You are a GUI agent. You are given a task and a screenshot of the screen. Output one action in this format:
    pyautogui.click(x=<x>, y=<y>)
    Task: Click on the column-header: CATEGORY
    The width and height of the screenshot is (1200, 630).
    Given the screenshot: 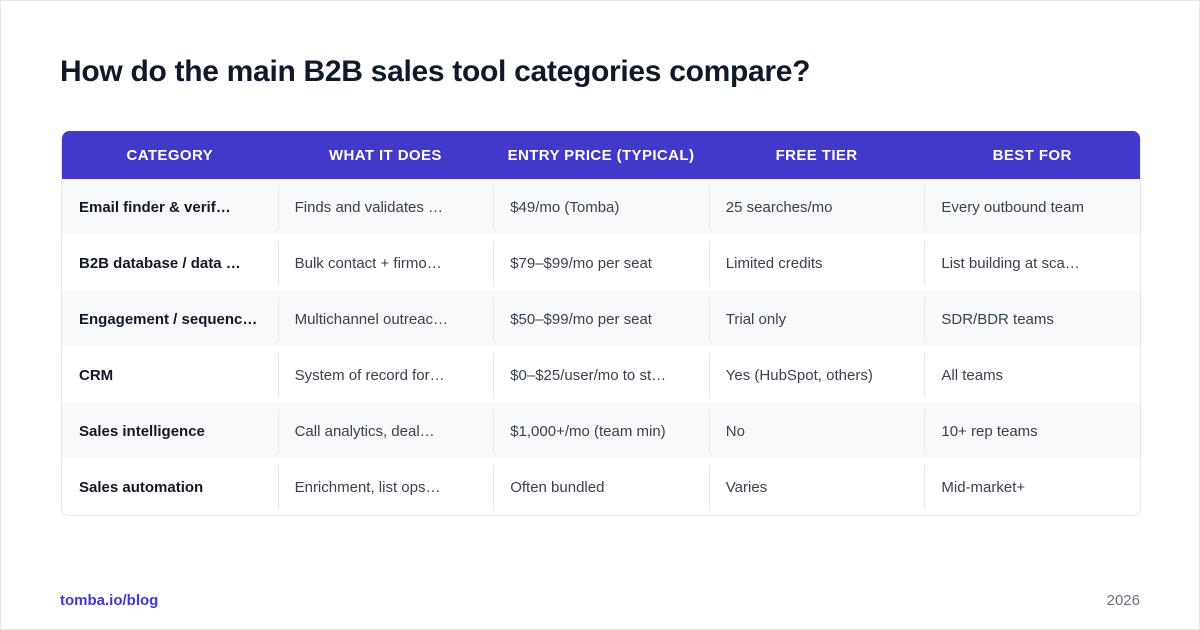 What is the action you would take?
    pyautogui.click(x=170, y=155)
    